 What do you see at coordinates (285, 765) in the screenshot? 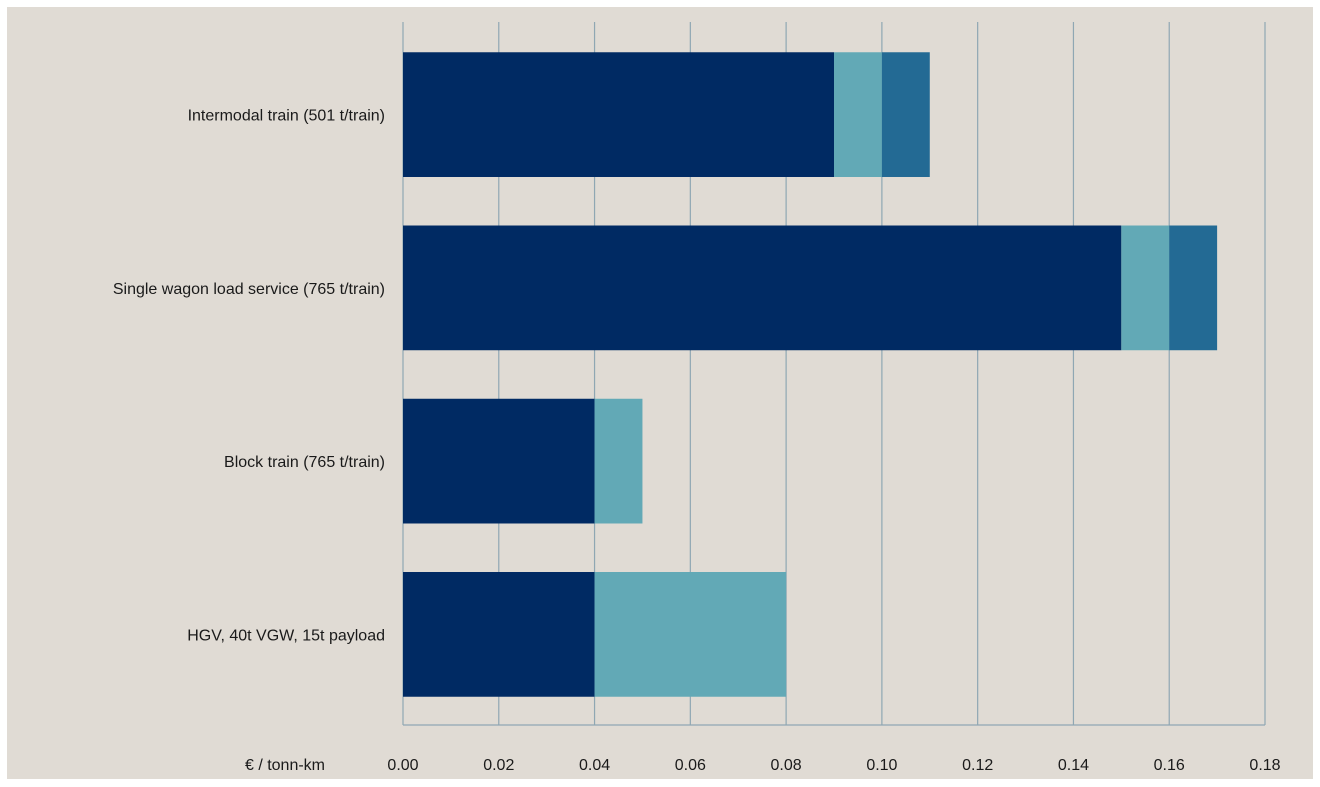
I see `x-axis-label: € / tonn-km` at bounding box center [285, 765].